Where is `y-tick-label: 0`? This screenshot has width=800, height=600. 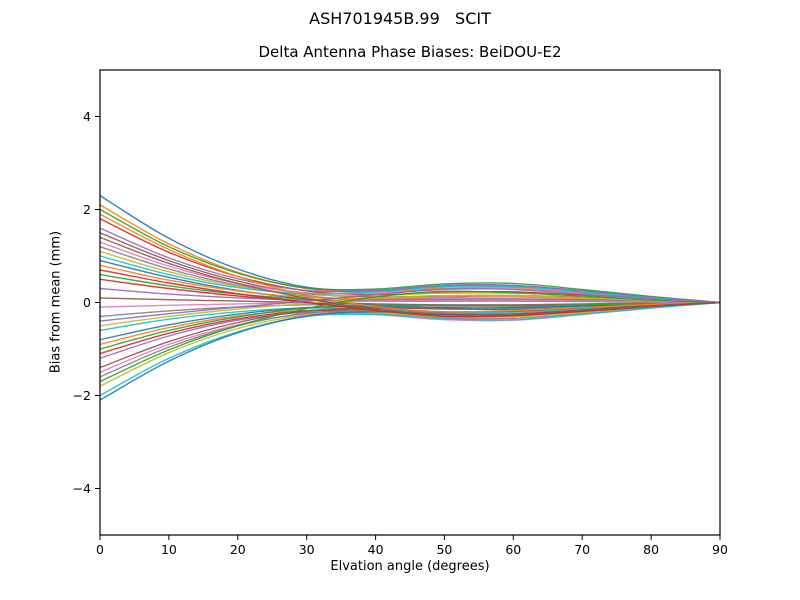
y-tick-label: 0 is located at coordinates (87, 302).